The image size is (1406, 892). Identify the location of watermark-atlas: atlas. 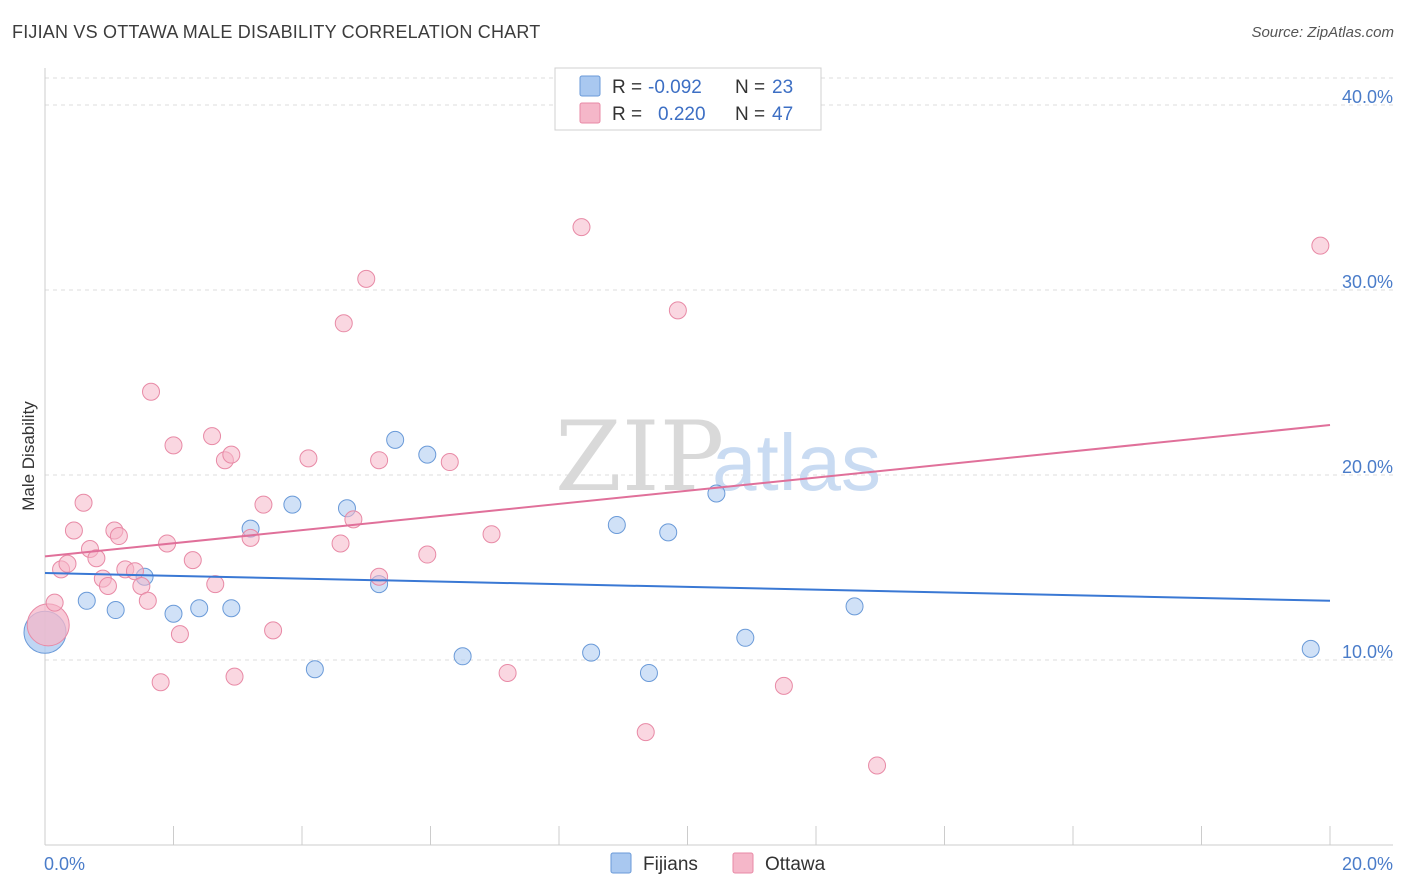
(796, 462).